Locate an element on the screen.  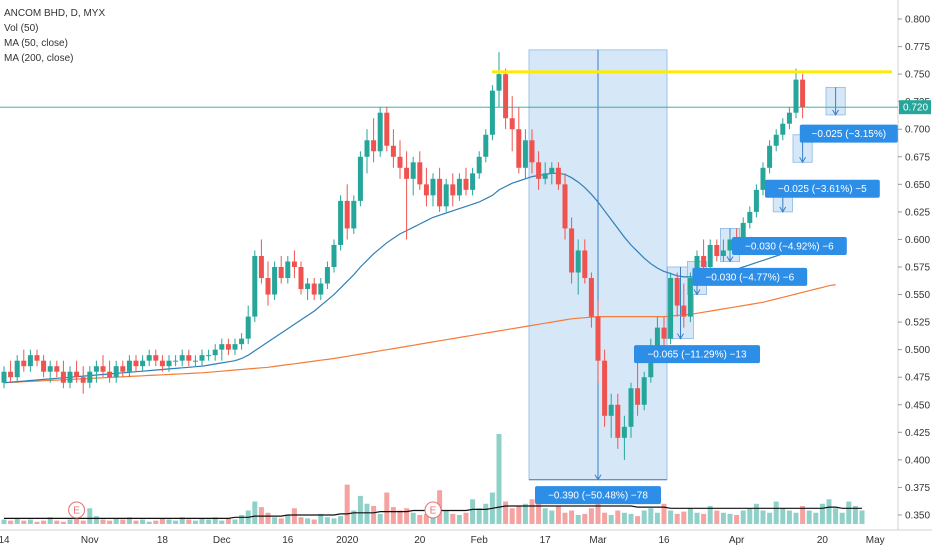
x-tick-label: Nov is located at coordinates (90, 540).